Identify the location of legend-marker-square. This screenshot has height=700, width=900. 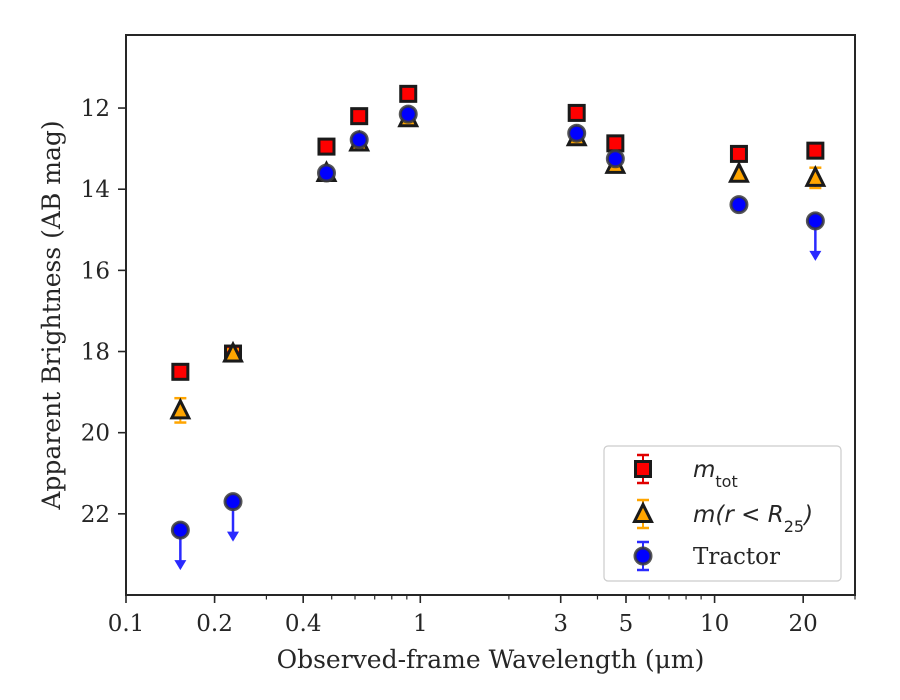
(643, 469).